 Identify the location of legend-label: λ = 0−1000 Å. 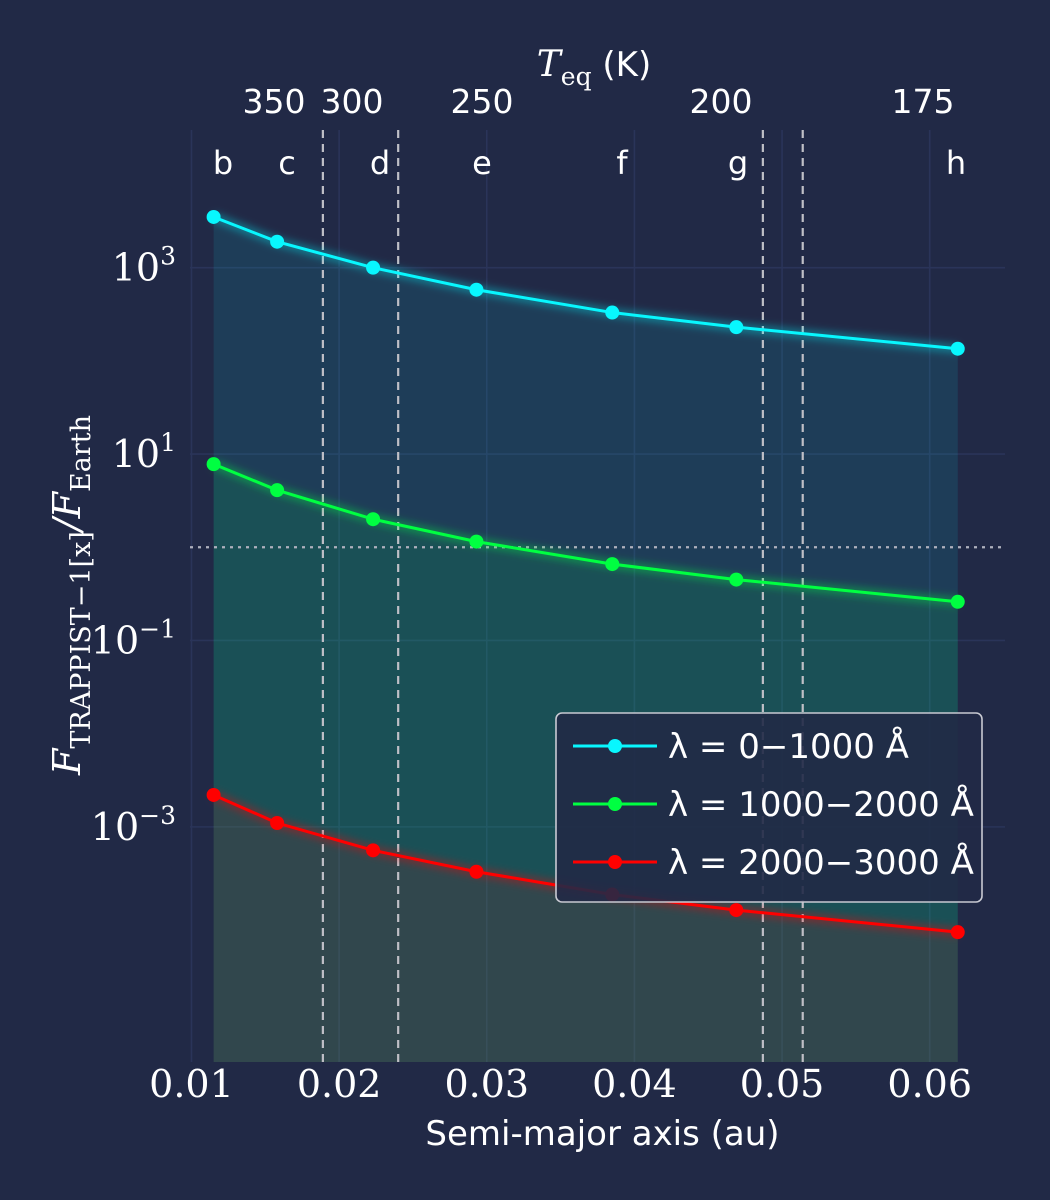
(788, 746).